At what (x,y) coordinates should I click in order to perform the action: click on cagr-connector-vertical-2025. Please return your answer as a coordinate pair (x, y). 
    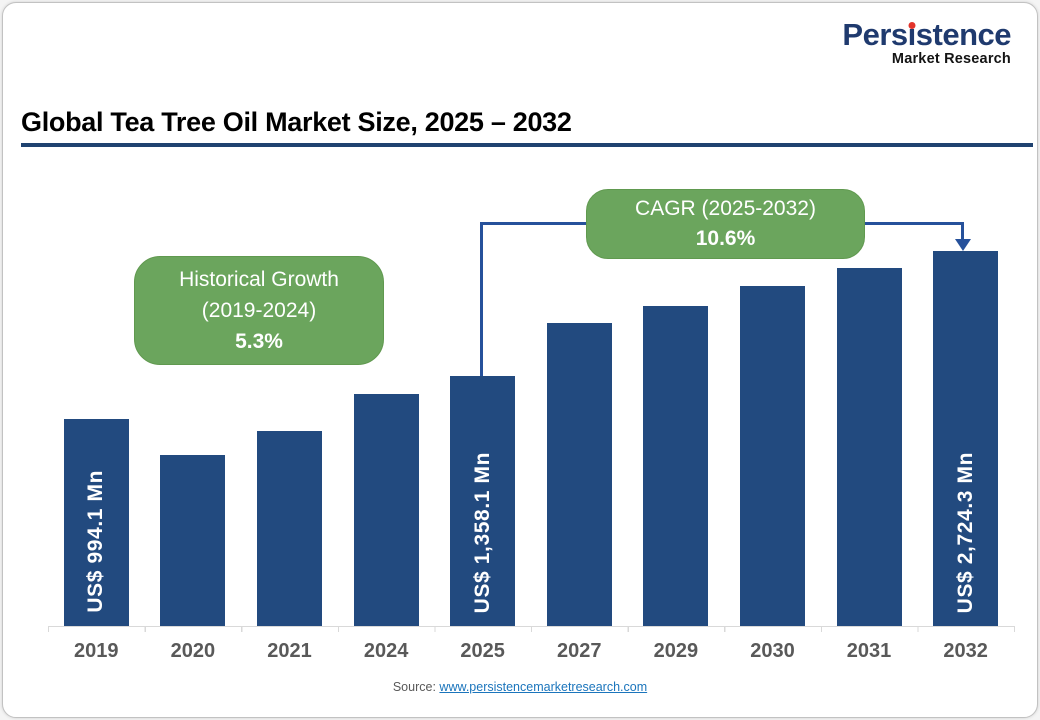
    Looking at the image, I should click on (481, 299).